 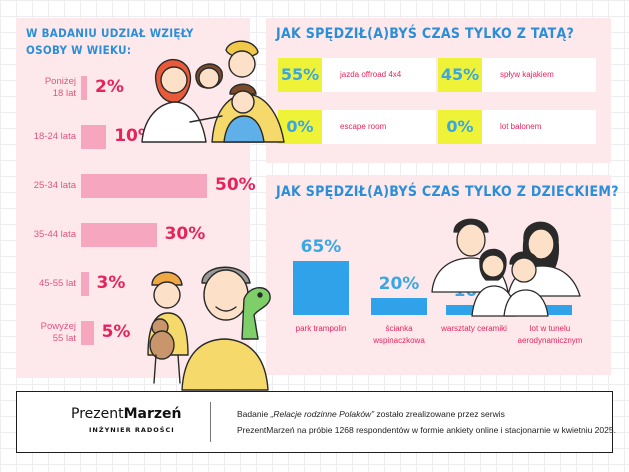 What do you see at coordinates (371, 74) in the screenshot?
I see `dad-activity-label: jazda offroad 4x4` at bounding box center [371, 74].